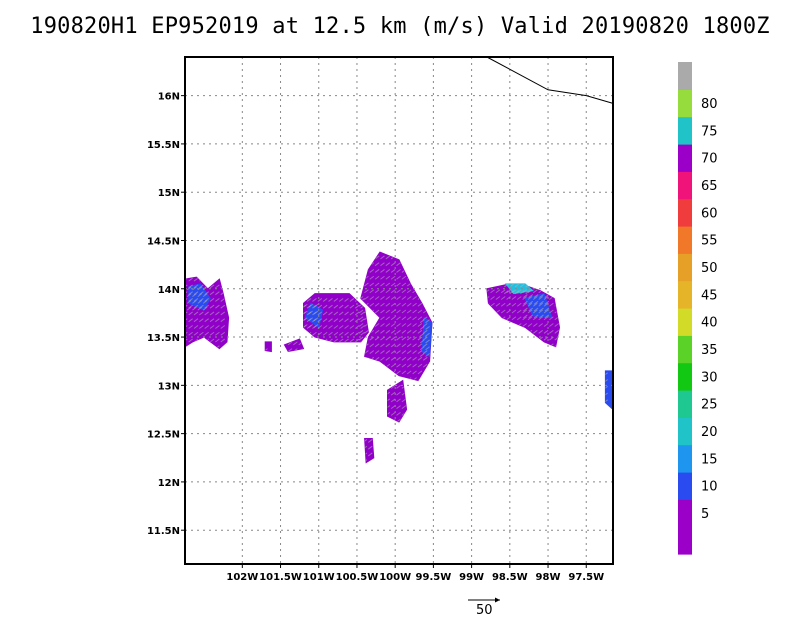 This screenshot has width=800, height=618. What do you see at coordinates (336, 318) in the screenshot?
I see `echo-region` at bounding box center [336, 318].